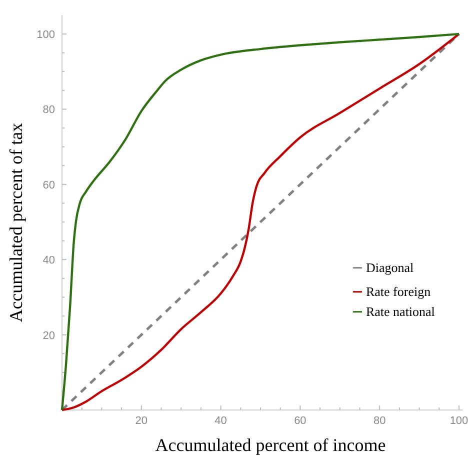 Image resolution: width=468 pixels, height=459 pixels. Describe the element at coordinates (270, 445) in the screenshot. I see `x-axis-title: Accumulated percent of income` at that location.